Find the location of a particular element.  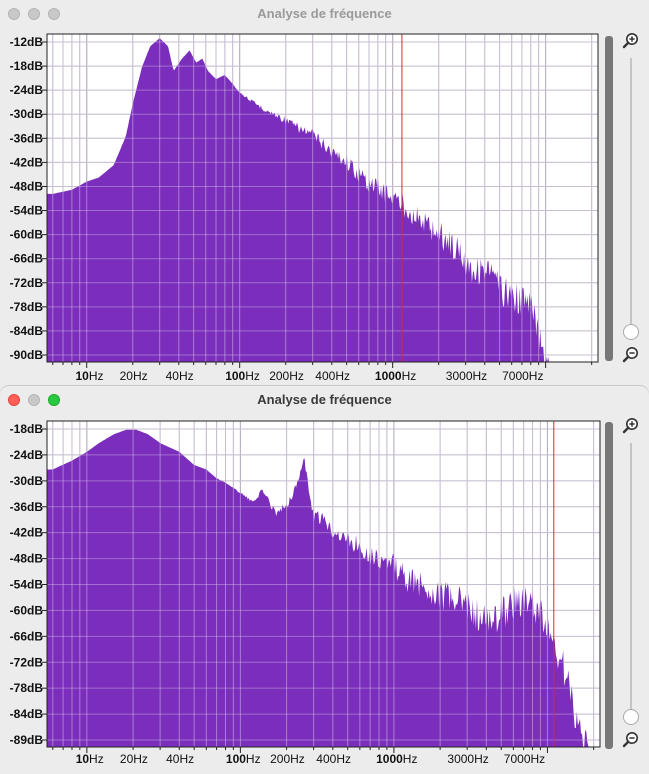

y-tick-label: -12dB is located at coordinates (27, 42).